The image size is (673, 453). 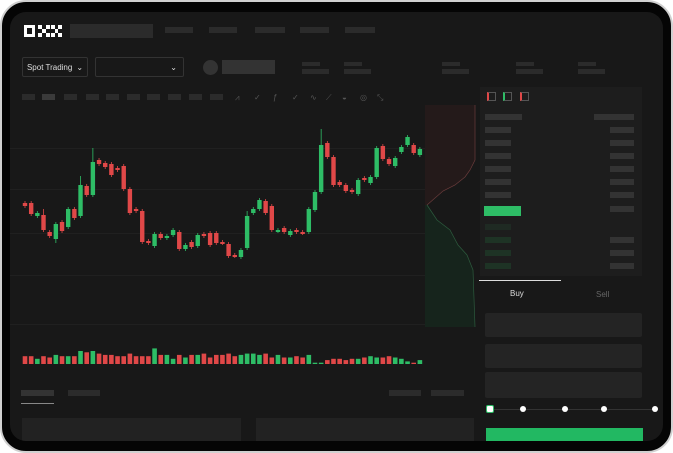 What do you see at coordinates (563, 385) in the screenshot?
I see `total-input` at bounding box center [563, 385].